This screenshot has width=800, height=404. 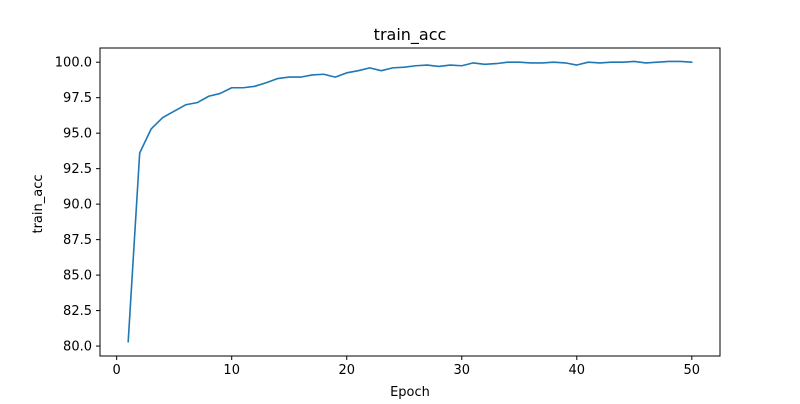 What do you see at coordinates (692, 370) in the screenshot?
I see `x-tick-label: 50` at bounding box center [692, 370].